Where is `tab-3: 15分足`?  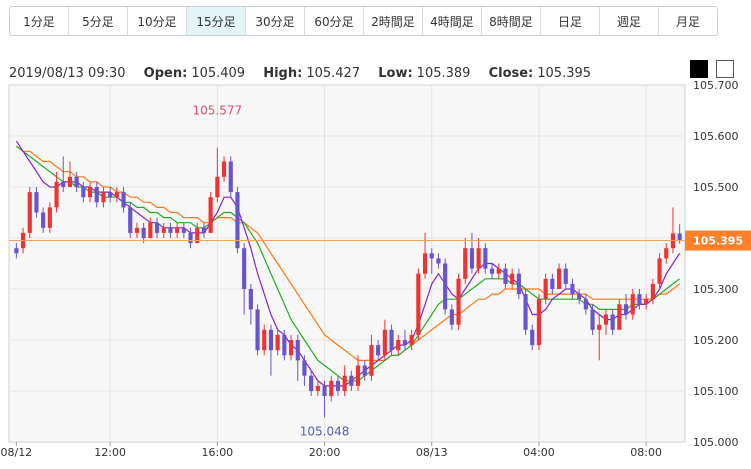
tab-3: 15分足 is located at coordinates (216, 21).